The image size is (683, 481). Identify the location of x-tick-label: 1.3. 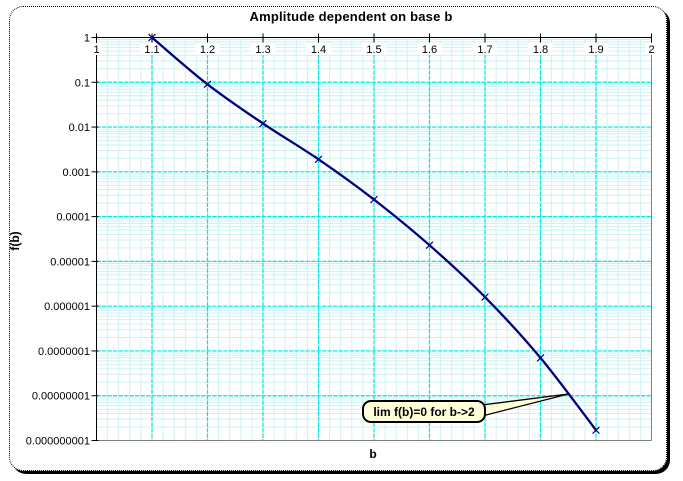
(262, 50).